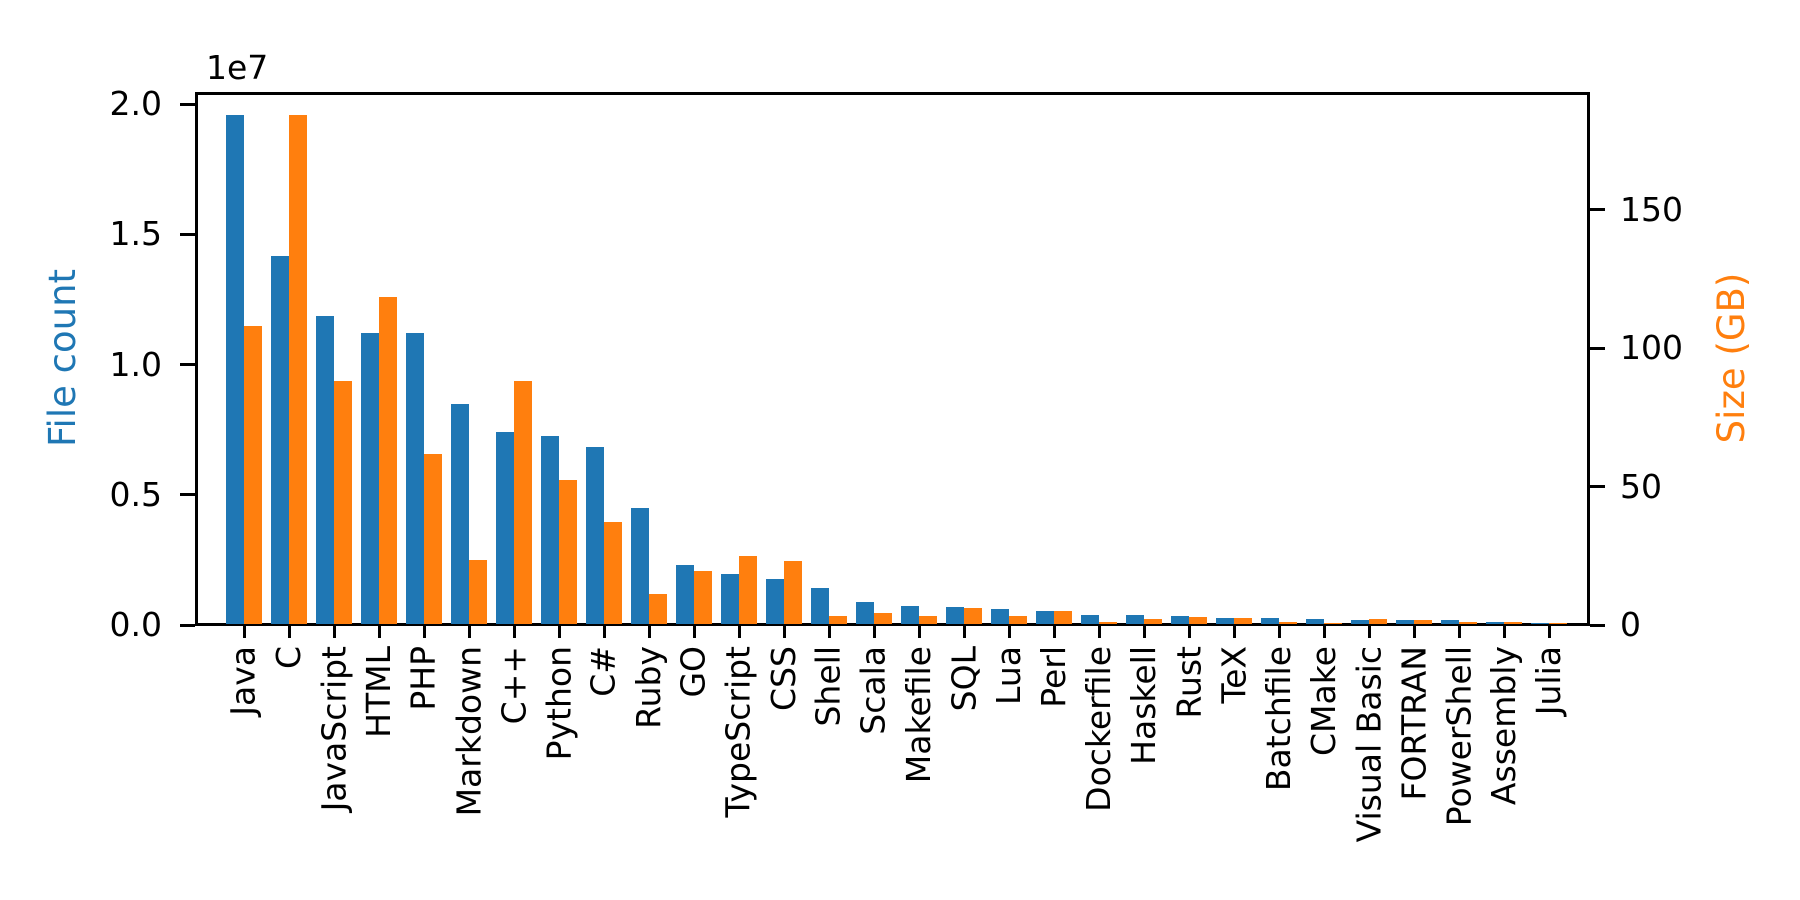  What do you see at coordinates (187, 495) in the screenshot?
I see `ytick-left-0.5` at bounding box center [187, 495].